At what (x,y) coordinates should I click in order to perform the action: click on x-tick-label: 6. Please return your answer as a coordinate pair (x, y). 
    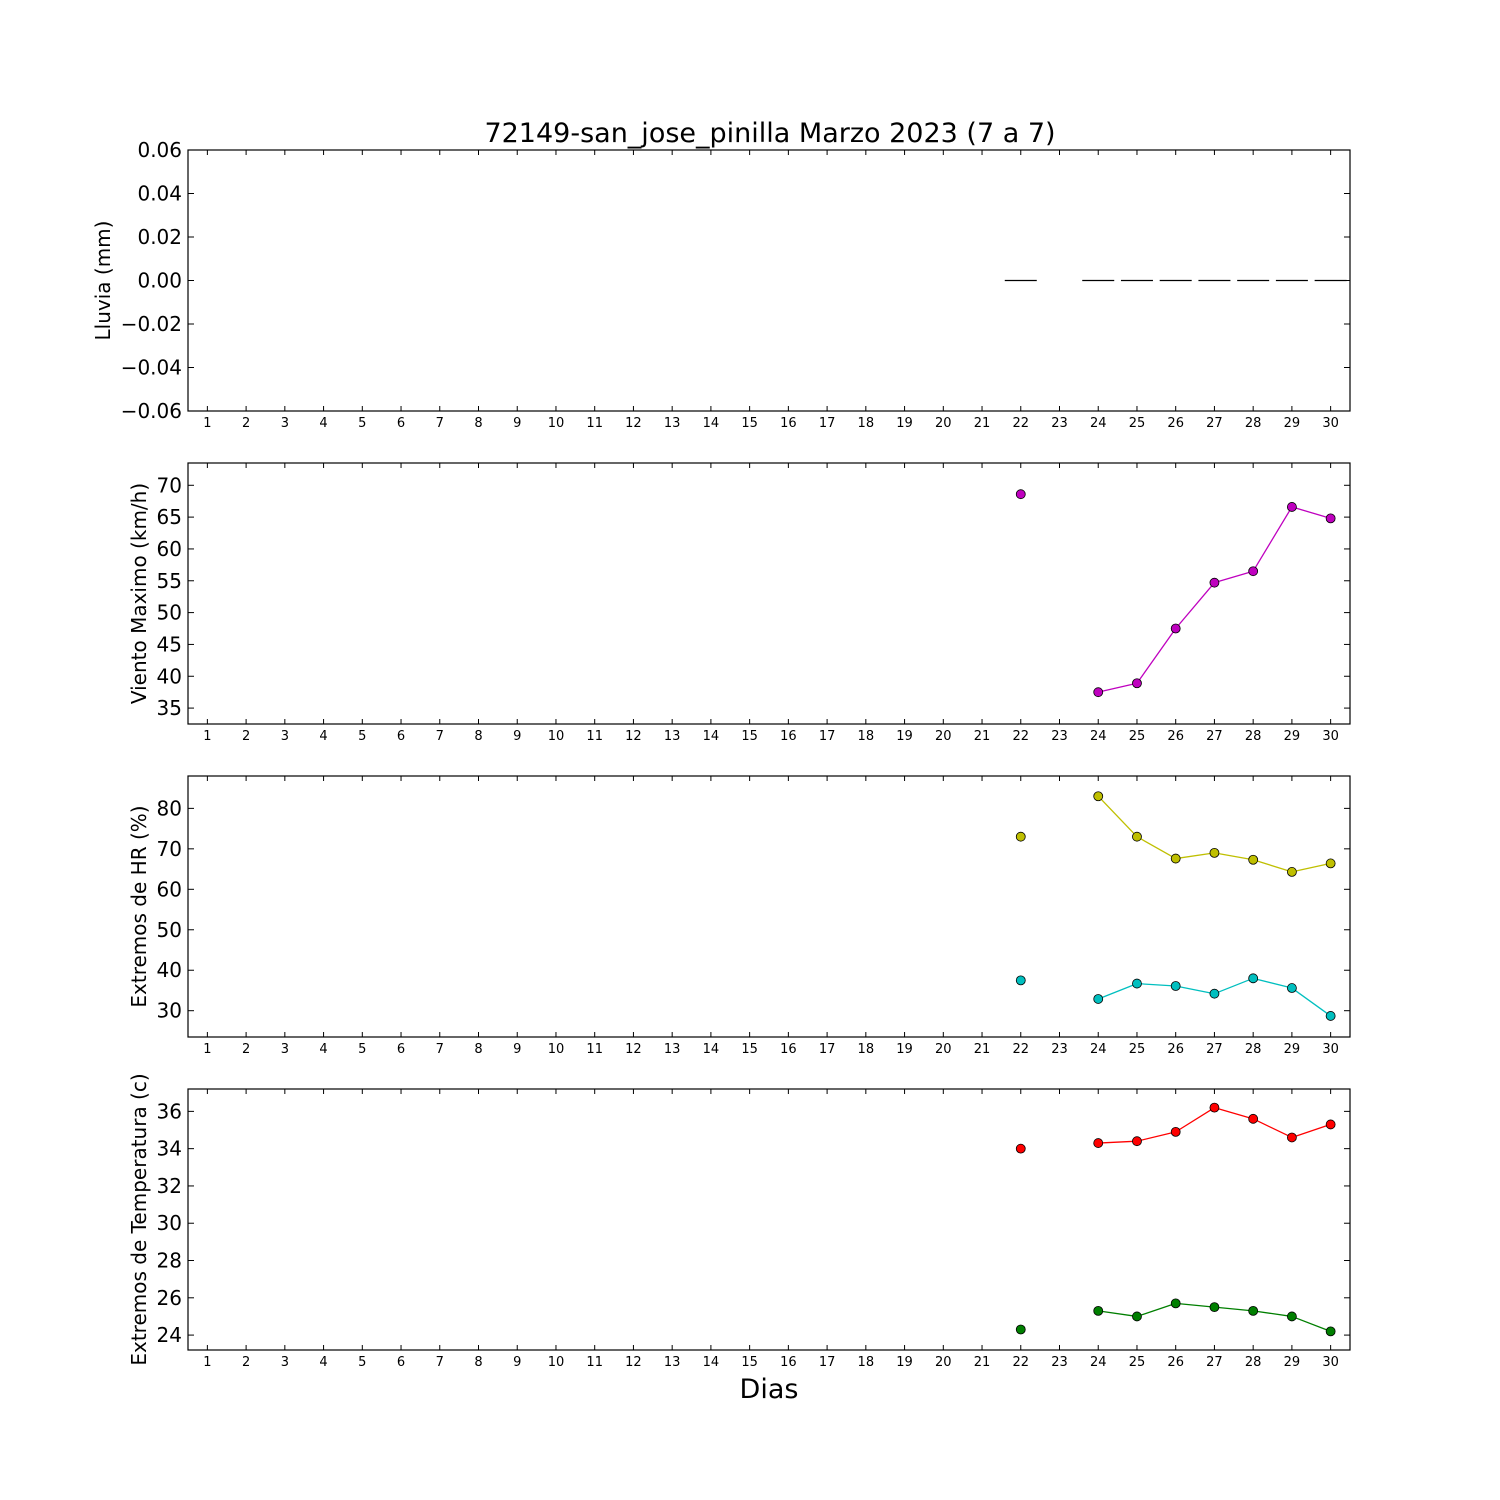
    Looking at the image, I should click on (401, 423).